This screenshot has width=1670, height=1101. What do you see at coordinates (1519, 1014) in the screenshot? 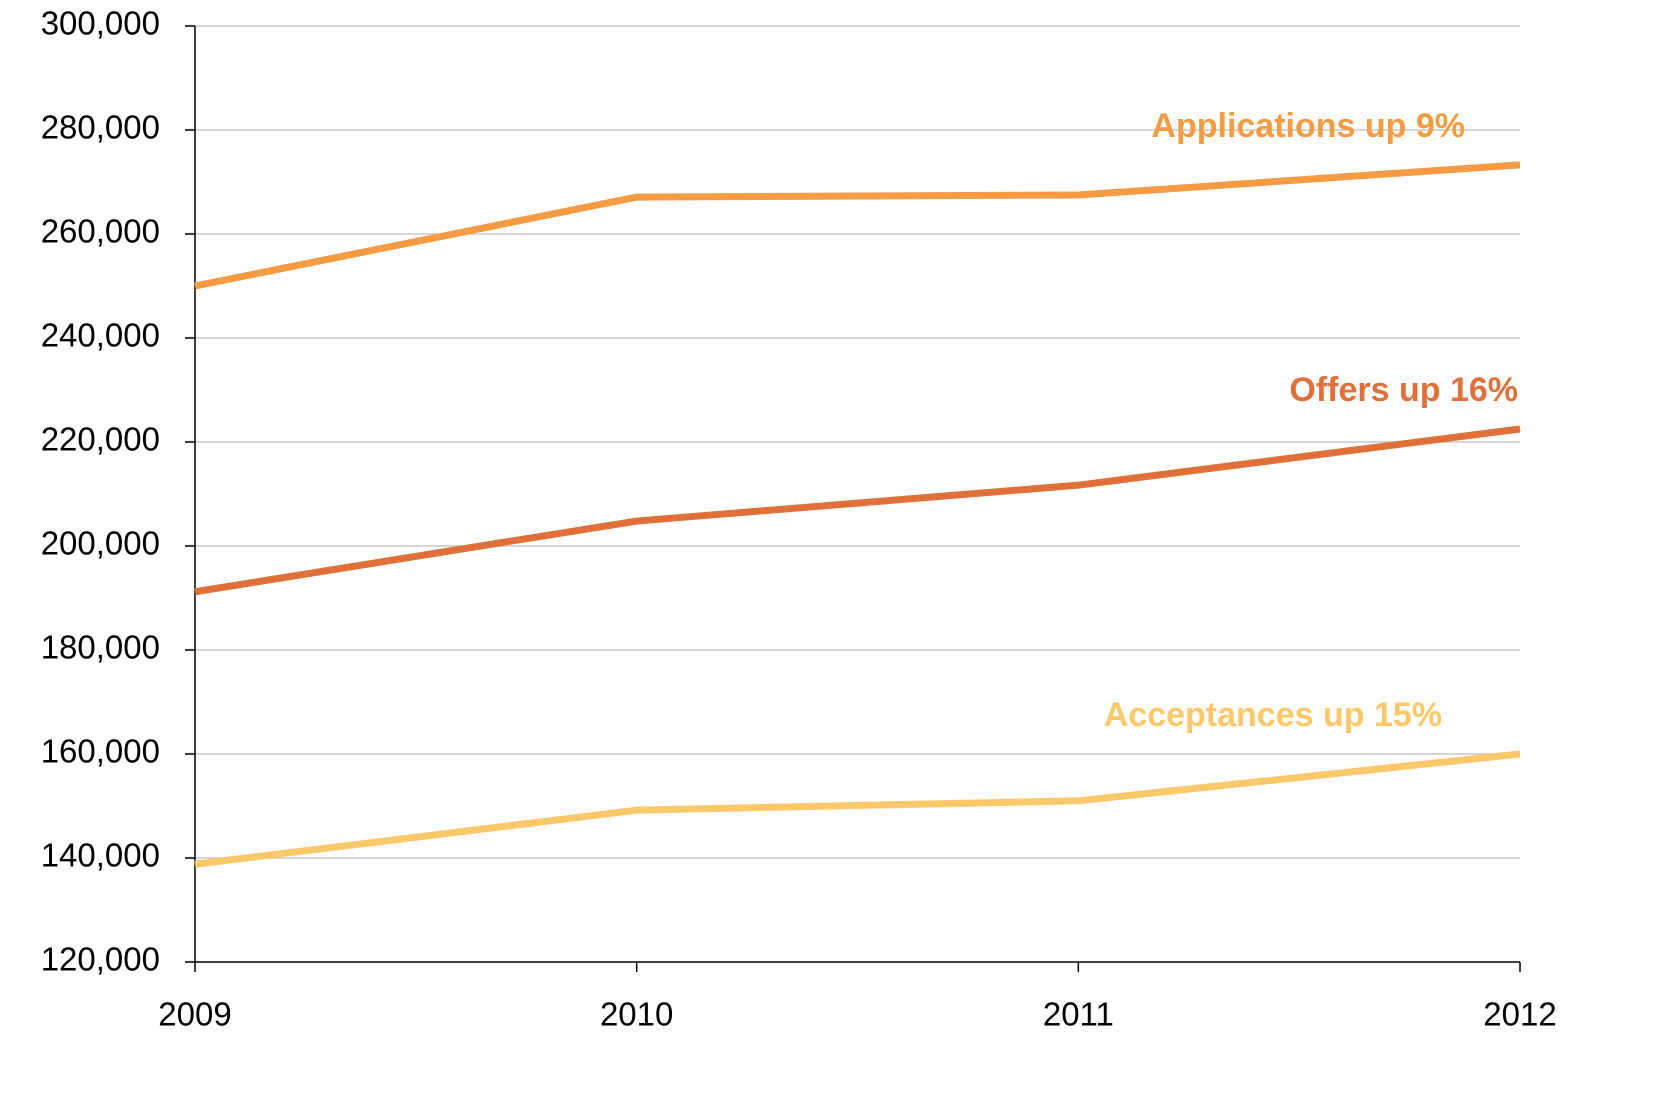
I see `x-tick-label: 2012` at bounding box center [1519, 1014].